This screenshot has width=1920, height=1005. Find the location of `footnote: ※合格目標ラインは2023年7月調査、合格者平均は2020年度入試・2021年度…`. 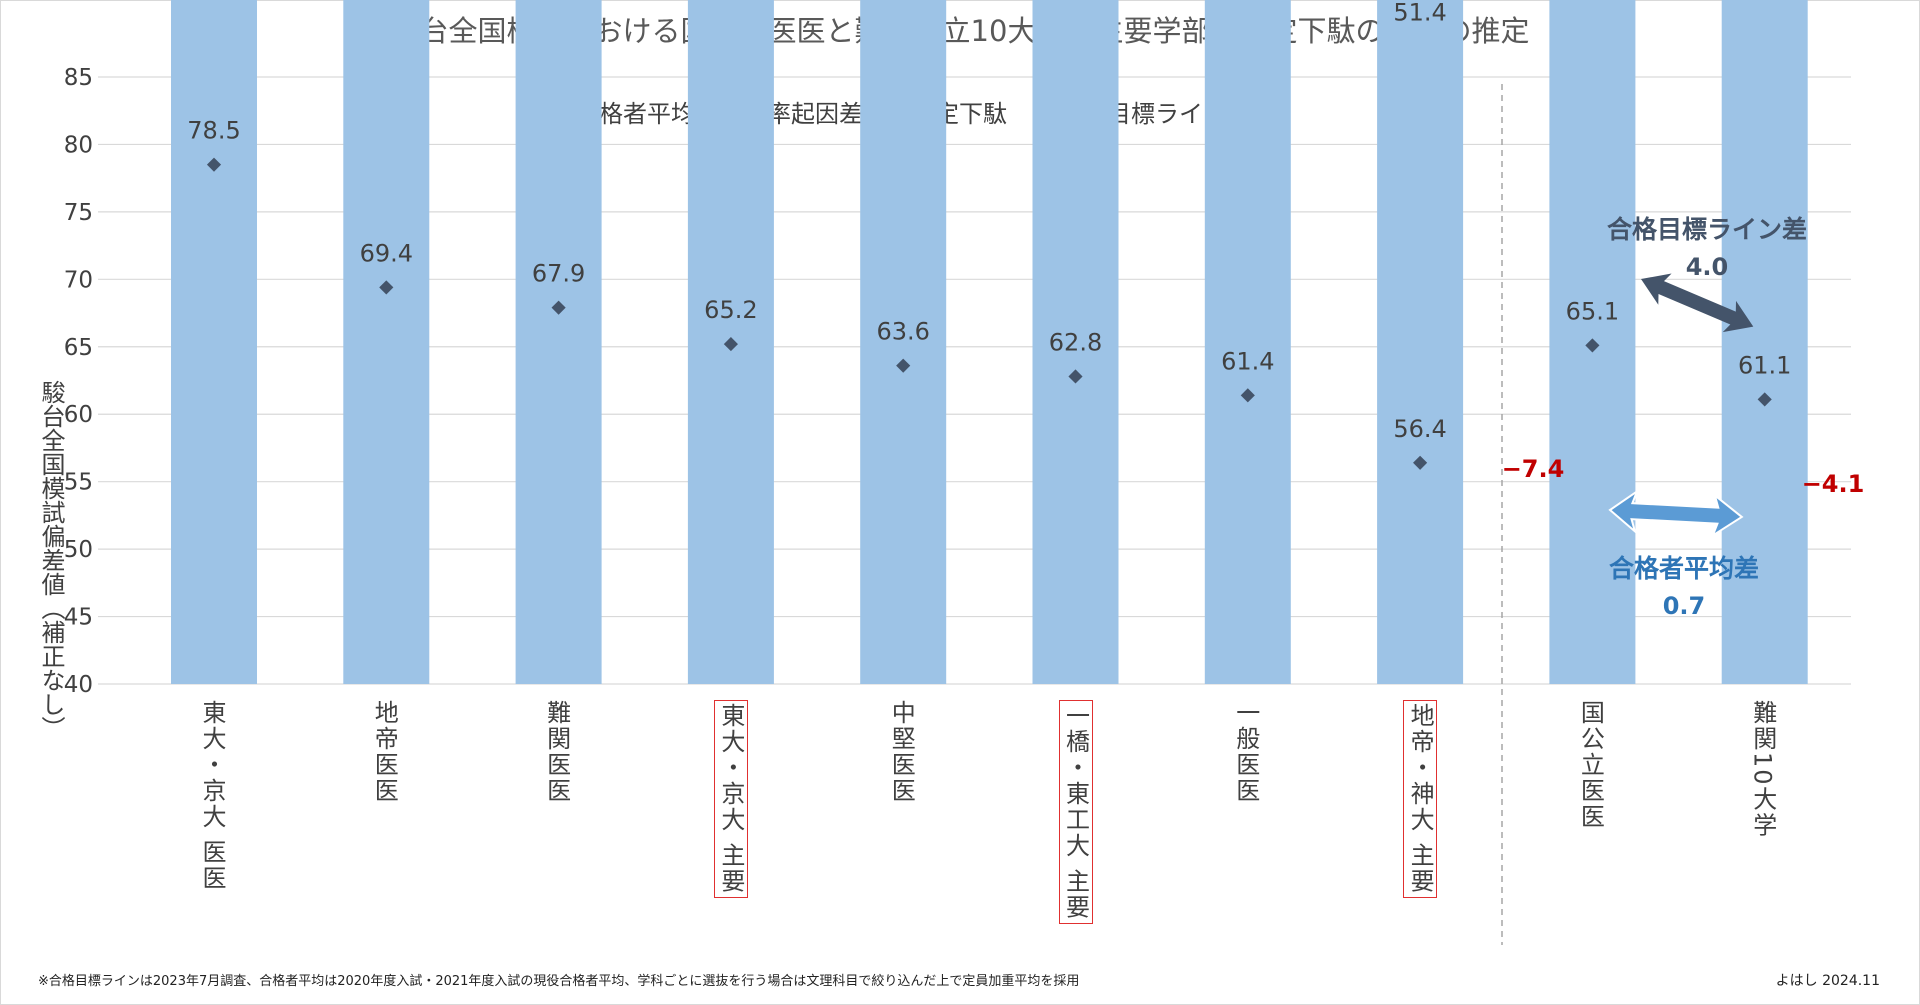

footnote: ※合格目標ラインは2023年7月調査、合格者平均は2020年度入試・2021年度… is located at coordinates (559, 981).